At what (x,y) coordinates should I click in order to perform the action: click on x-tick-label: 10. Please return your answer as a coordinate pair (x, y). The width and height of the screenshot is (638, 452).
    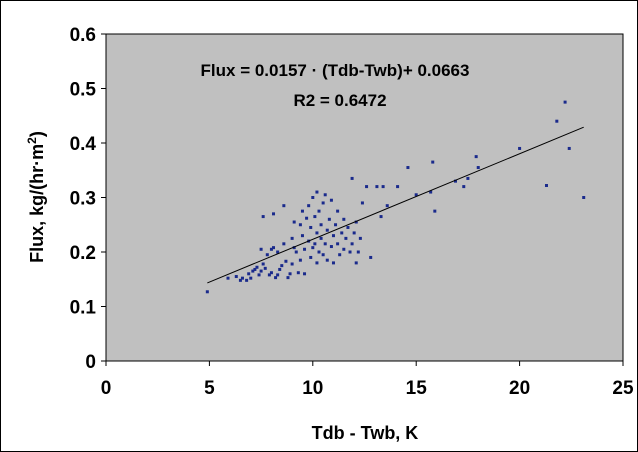
    Looking at the image, I should click on (312, 388).